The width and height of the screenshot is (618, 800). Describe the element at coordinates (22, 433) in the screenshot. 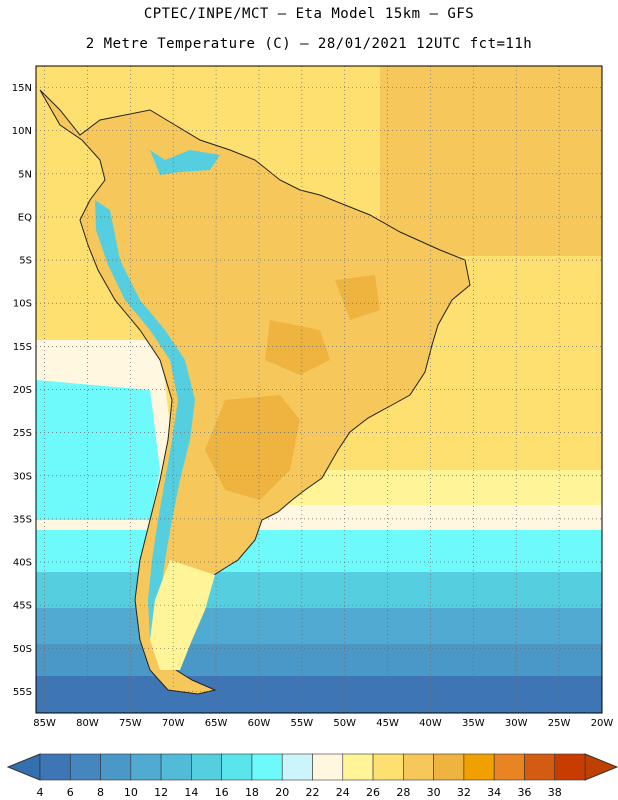

I see `lat-tick-label: 25S` at that location.